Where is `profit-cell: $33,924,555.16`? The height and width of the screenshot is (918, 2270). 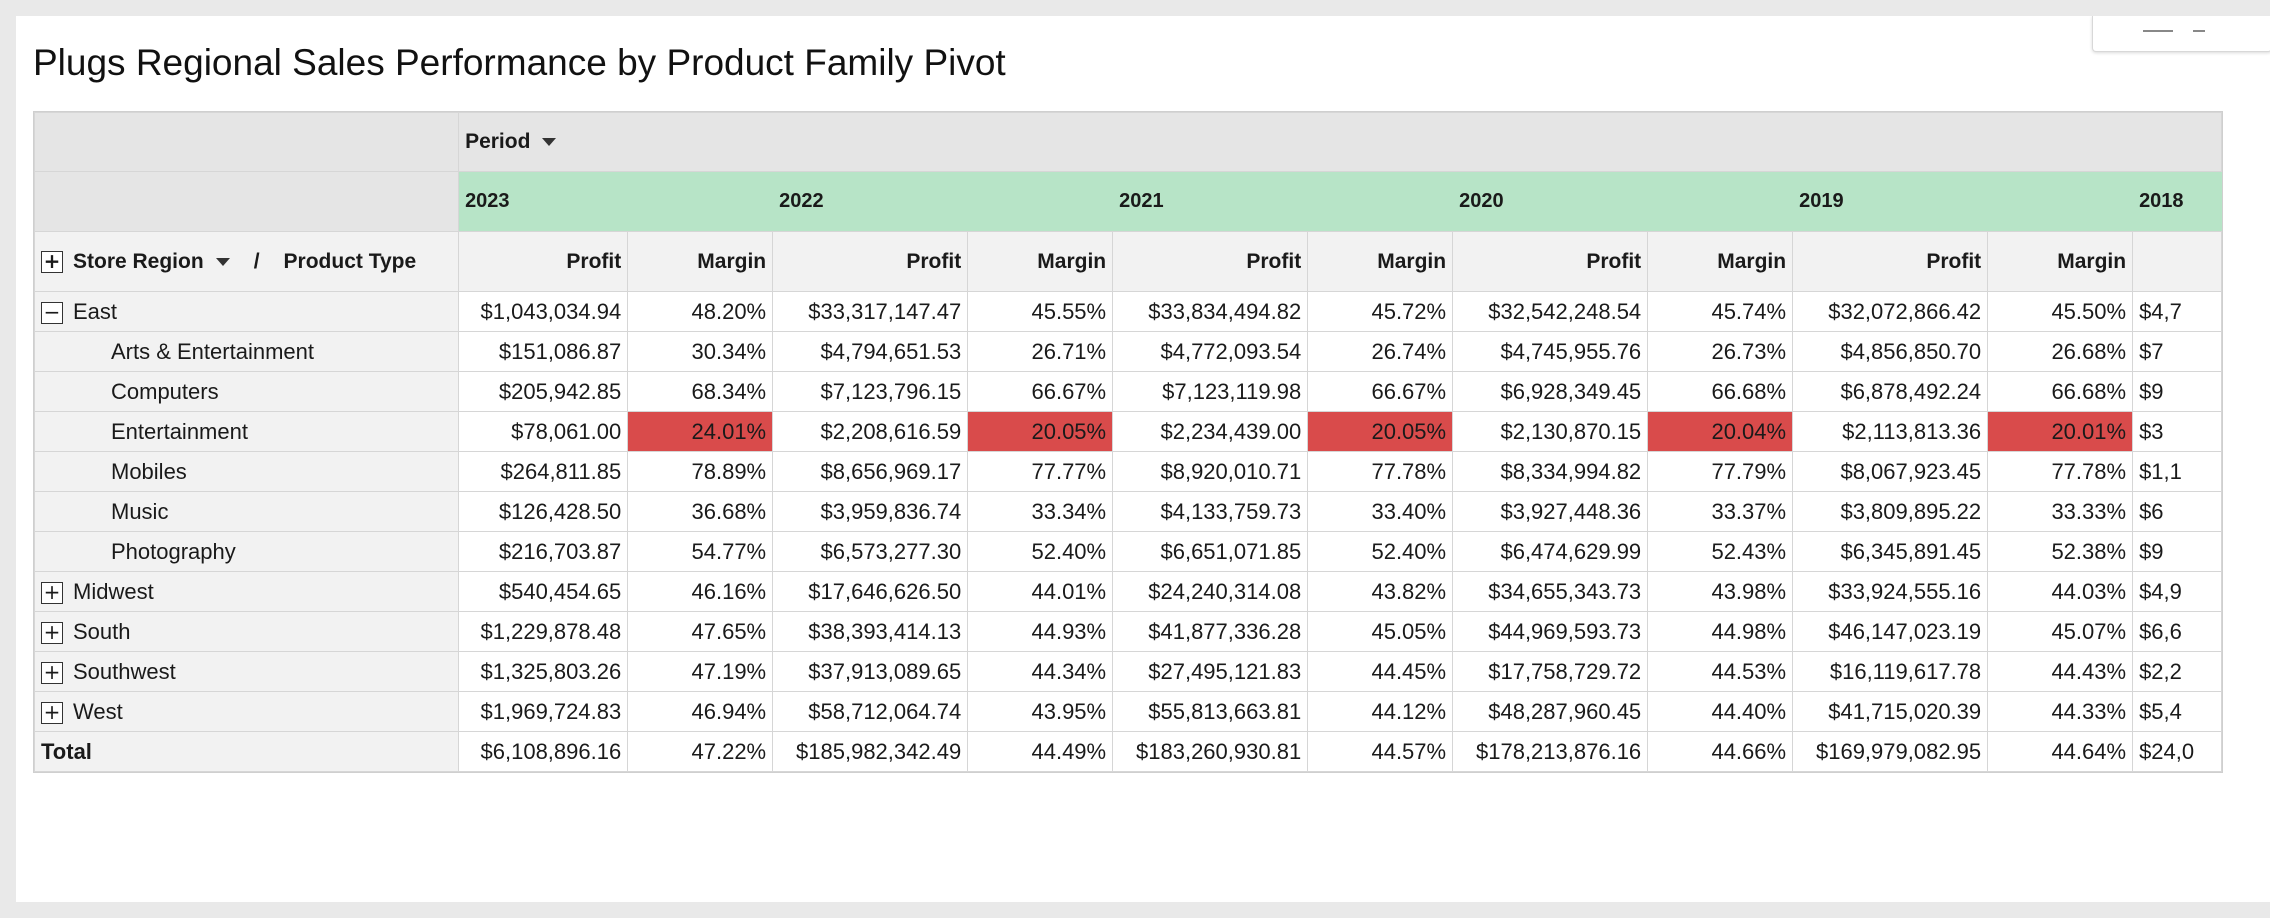 profit-cell: $33,924,555.16 is located at coordinates (1890, 591).